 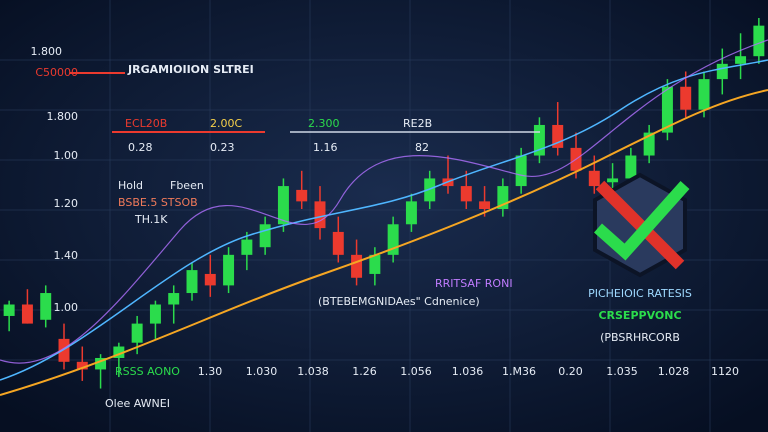 What do you see at coordinates (147, 371) in the screenshot?
I see `x-label: RSSS AONO` at bounding box center [147, 371].